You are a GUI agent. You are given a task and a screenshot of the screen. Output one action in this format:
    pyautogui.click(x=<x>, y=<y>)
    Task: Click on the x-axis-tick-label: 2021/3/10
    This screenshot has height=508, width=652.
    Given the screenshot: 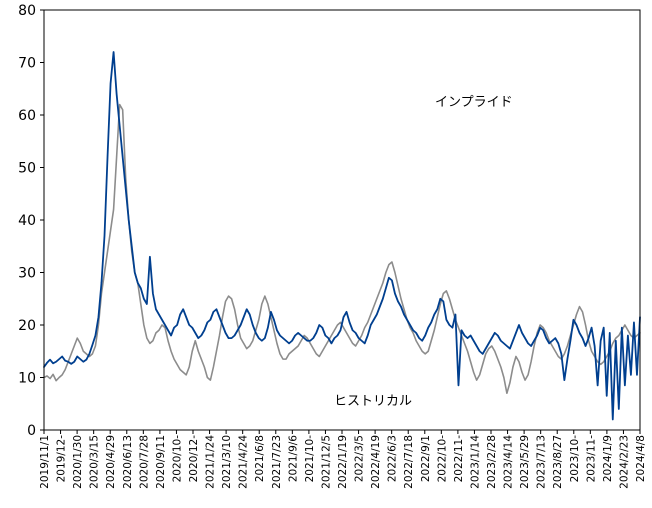 What is the action you would take?
    pyautogui.click(x=227, y=462)
    